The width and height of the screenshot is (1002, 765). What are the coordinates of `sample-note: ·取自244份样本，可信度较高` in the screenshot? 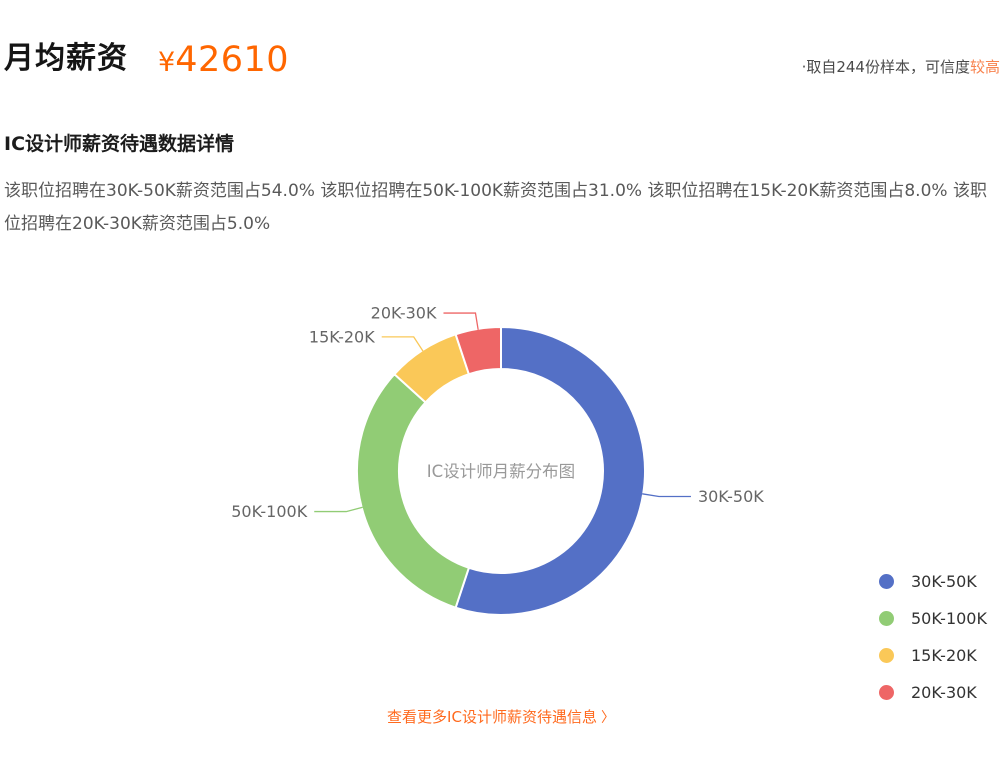 It's located at (901, 66).